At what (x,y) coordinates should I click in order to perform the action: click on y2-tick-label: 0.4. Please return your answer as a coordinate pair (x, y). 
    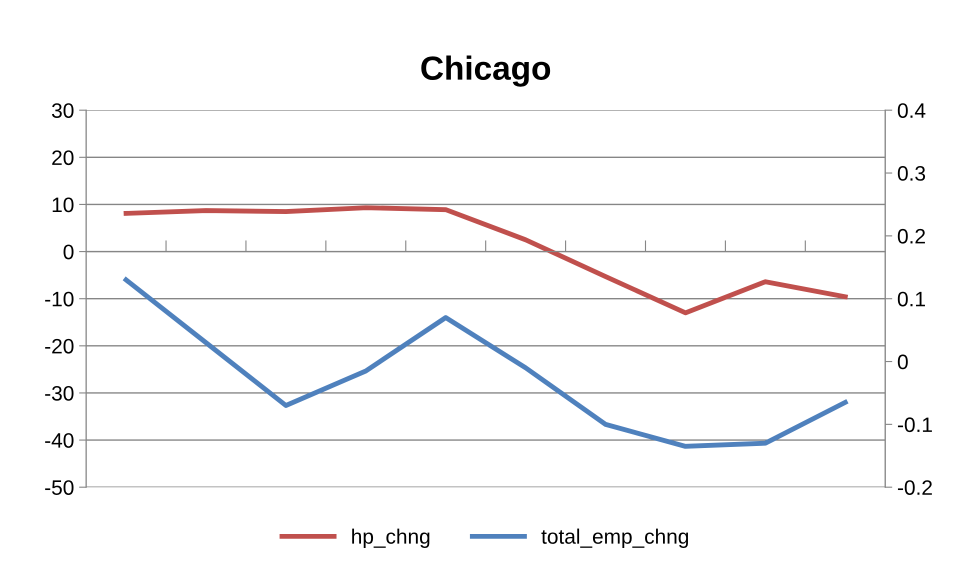
    Looking at the image, I should click on (912, 110).